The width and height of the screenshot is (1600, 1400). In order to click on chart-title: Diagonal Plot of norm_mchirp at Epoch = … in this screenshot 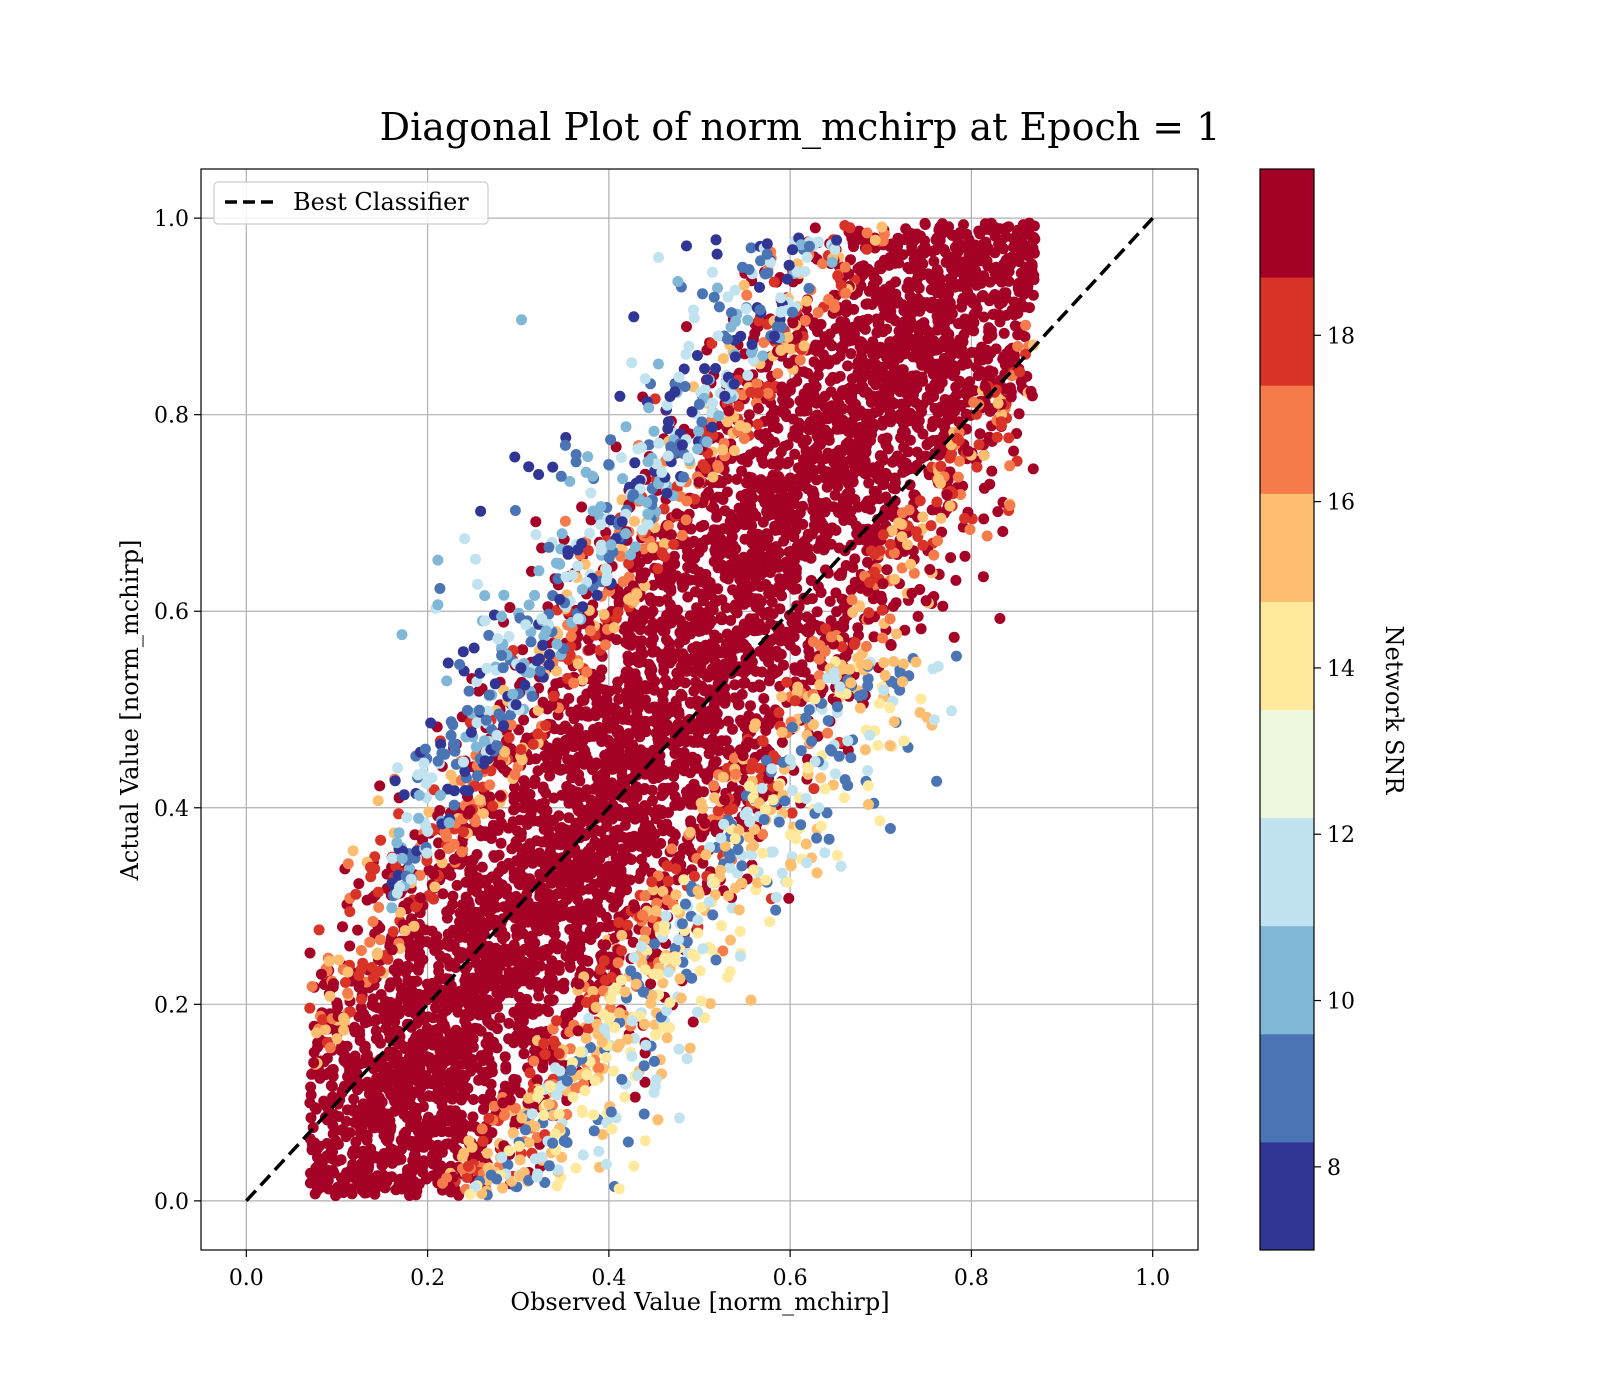, I will do `click(800, 127)`.